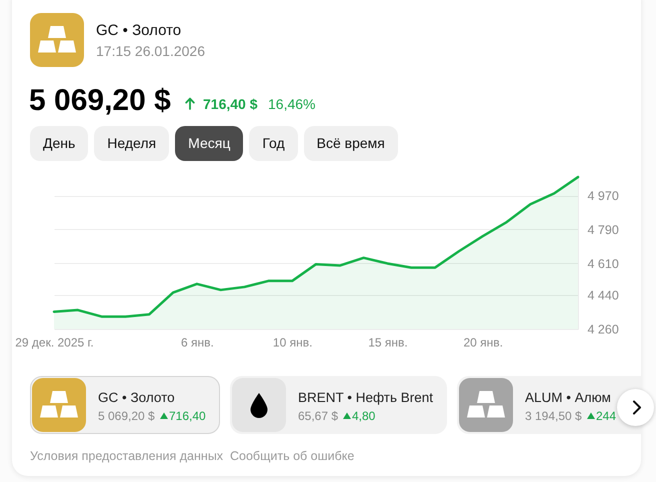 This screenshot has width=656, height=482. I want to click on text: 244, so click(606, 416).